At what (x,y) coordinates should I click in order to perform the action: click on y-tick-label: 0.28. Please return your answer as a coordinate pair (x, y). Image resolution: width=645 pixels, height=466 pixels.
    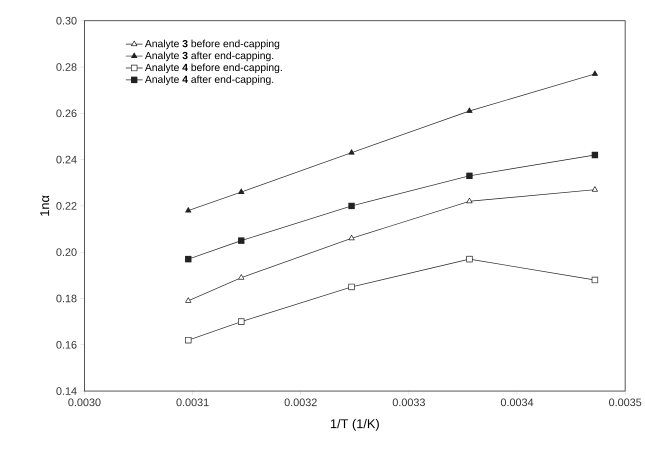
    Looking at the image, I should click on (66, 67).